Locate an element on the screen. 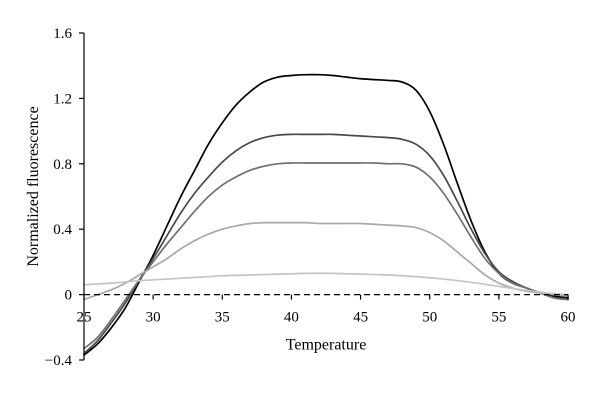  x-axis-title: Temperature is located at coordinates (326, 345).